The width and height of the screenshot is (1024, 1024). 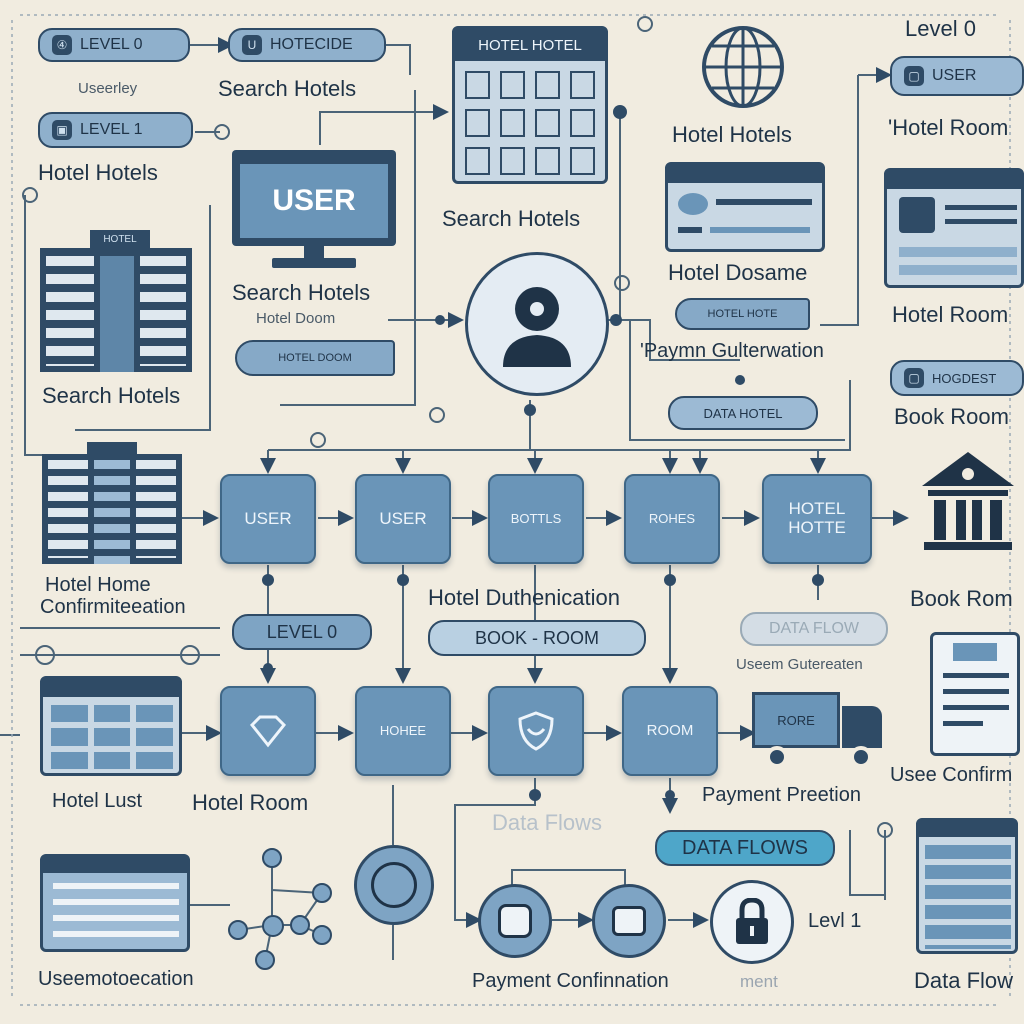 I want to click on hotel-room-label-mid: Hotel Room, so click(x=250, y=802).